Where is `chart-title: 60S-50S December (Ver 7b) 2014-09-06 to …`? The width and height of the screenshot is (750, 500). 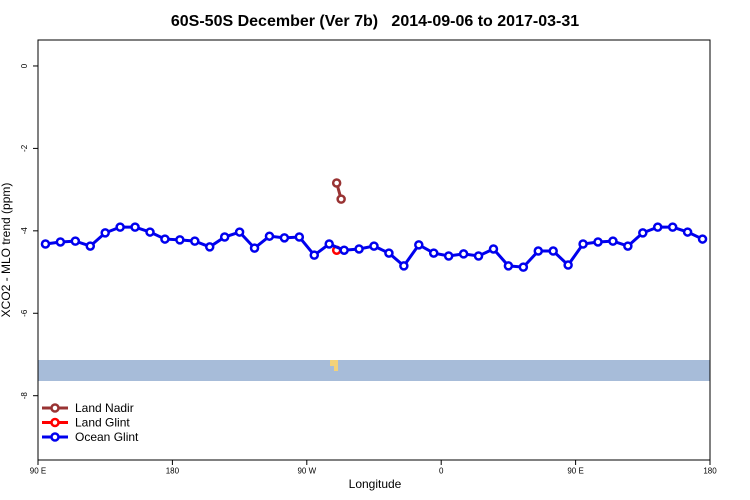
chart-title: 60S-50S December (Ver 7b) 2014-09-06 to … is located at coordinates (375, 21).